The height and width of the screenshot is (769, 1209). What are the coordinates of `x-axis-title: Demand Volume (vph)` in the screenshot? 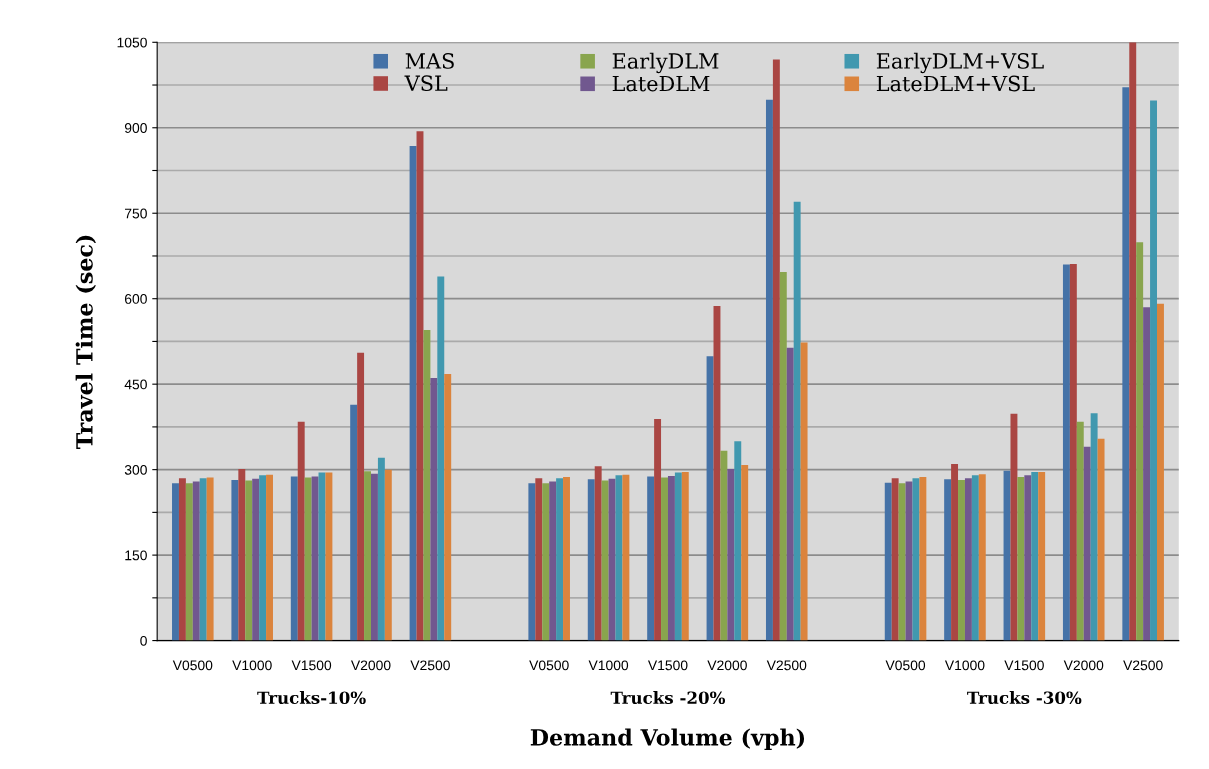 It's located at (667, 739).